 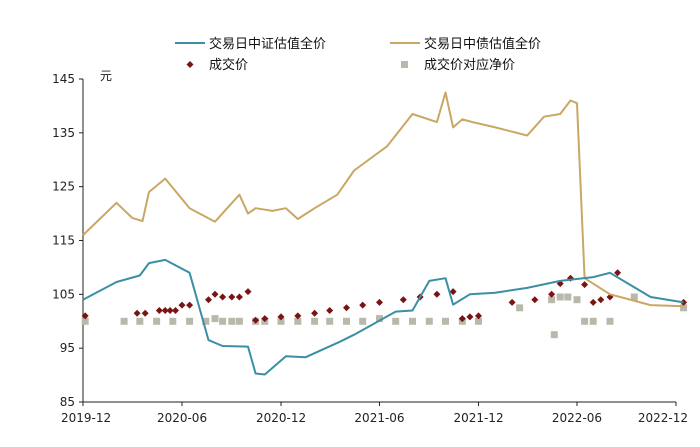 What do you see at coordinates (482, 44) in the screenshot?
I see `legend-label-chinabond-full-price: 交易日中债估值全价` at bounding box center [482, 44].